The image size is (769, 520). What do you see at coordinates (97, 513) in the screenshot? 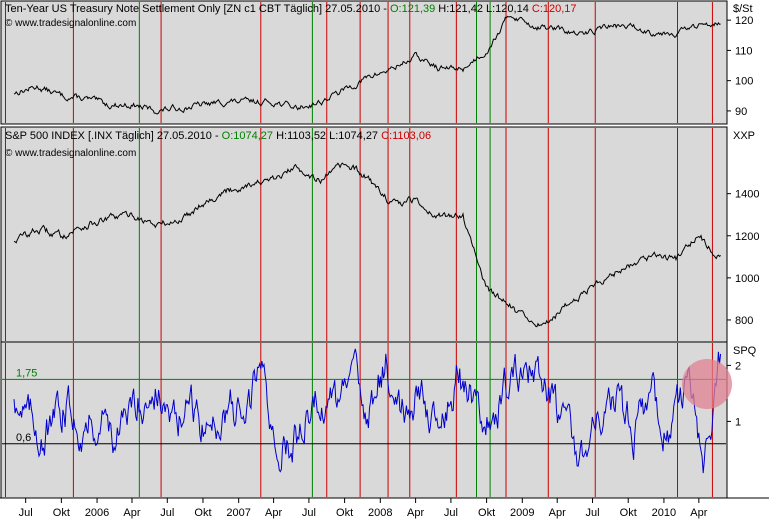
I see `x-tick-label-2: 2006` at bounding box center [97, 513].